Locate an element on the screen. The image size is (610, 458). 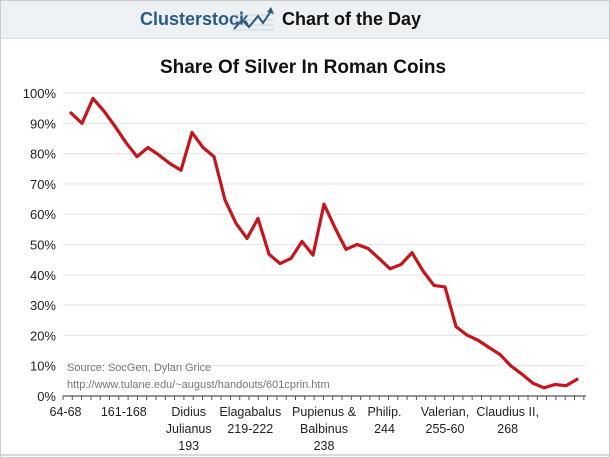
y-tick-label: 90% is located at coordinates (43, 123).